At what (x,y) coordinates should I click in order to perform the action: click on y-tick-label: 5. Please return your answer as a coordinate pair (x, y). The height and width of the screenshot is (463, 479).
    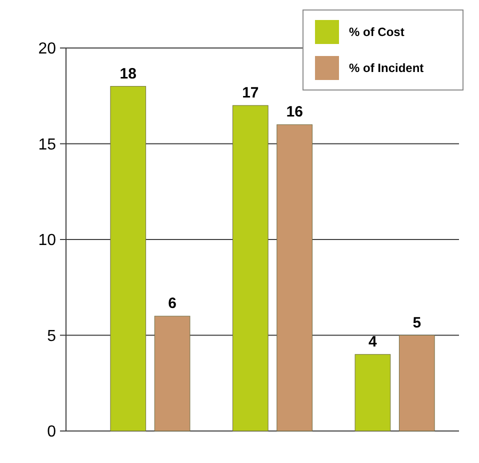
    Looking at the image, I should click on (51, 336).